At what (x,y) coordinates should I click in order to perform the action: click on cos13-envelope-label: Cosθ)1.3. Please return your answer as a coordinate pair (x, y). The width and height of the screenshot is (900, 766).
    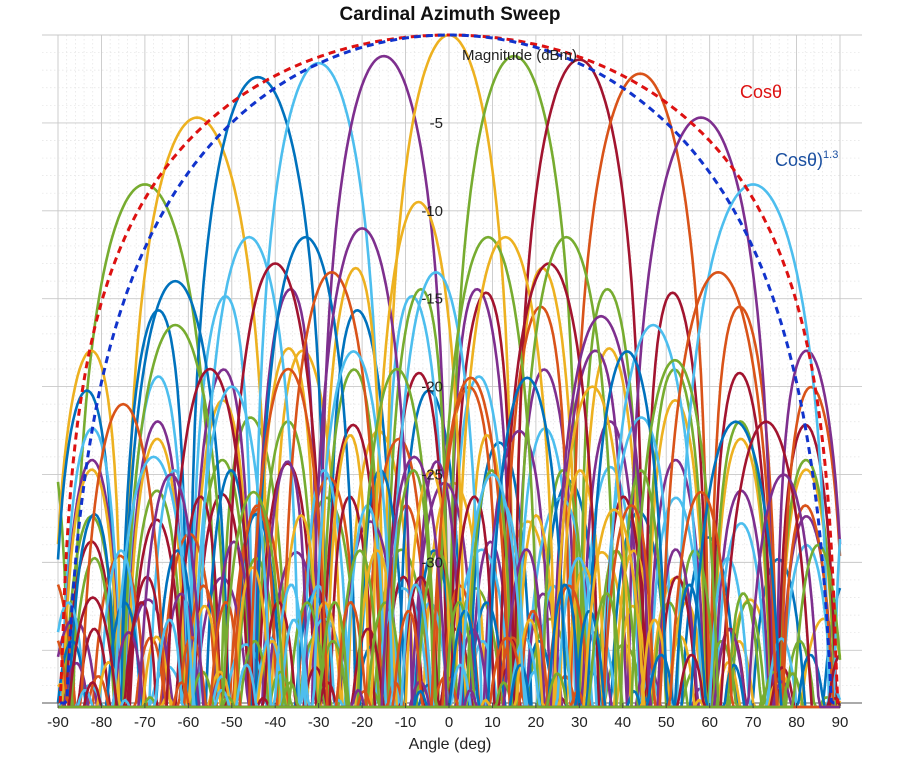
    Looking at the image, I should click on (806, 159).